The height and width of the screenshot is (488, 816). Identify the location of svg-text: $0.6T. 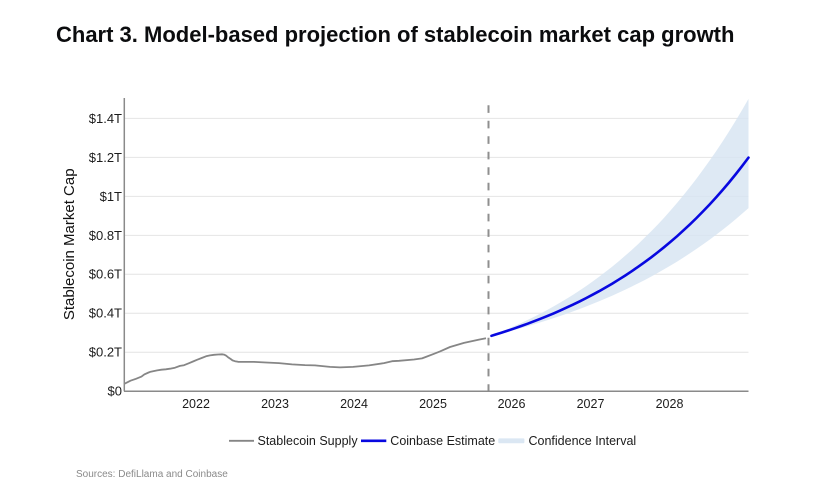
(105, 274).